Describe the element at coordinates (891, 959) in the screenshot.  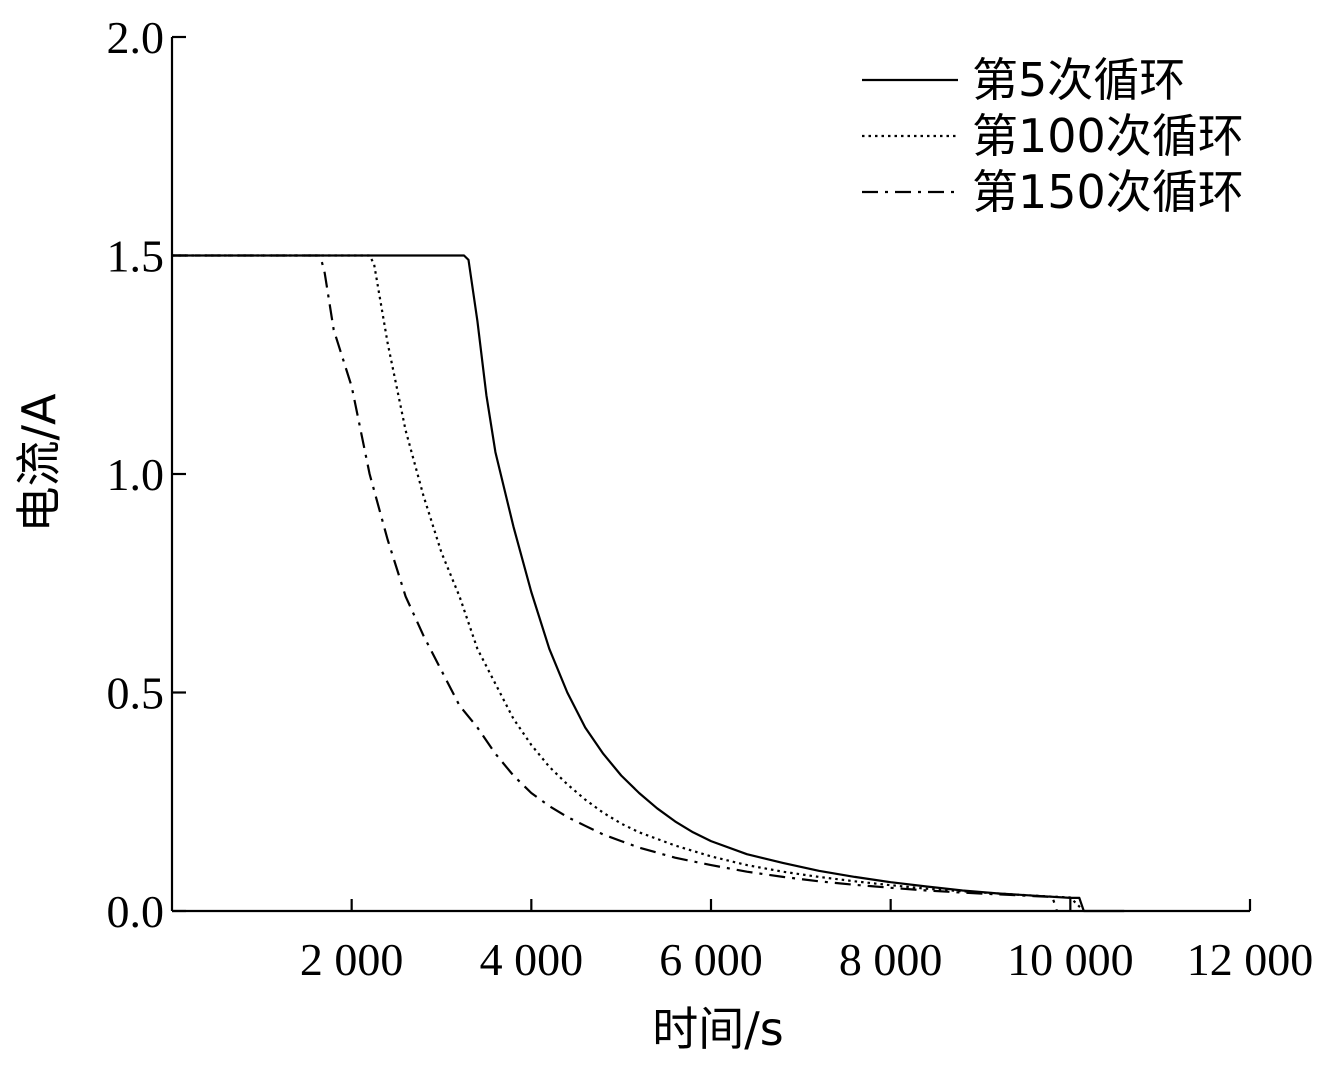
I see `x-tick-label: 8 000` at that location.